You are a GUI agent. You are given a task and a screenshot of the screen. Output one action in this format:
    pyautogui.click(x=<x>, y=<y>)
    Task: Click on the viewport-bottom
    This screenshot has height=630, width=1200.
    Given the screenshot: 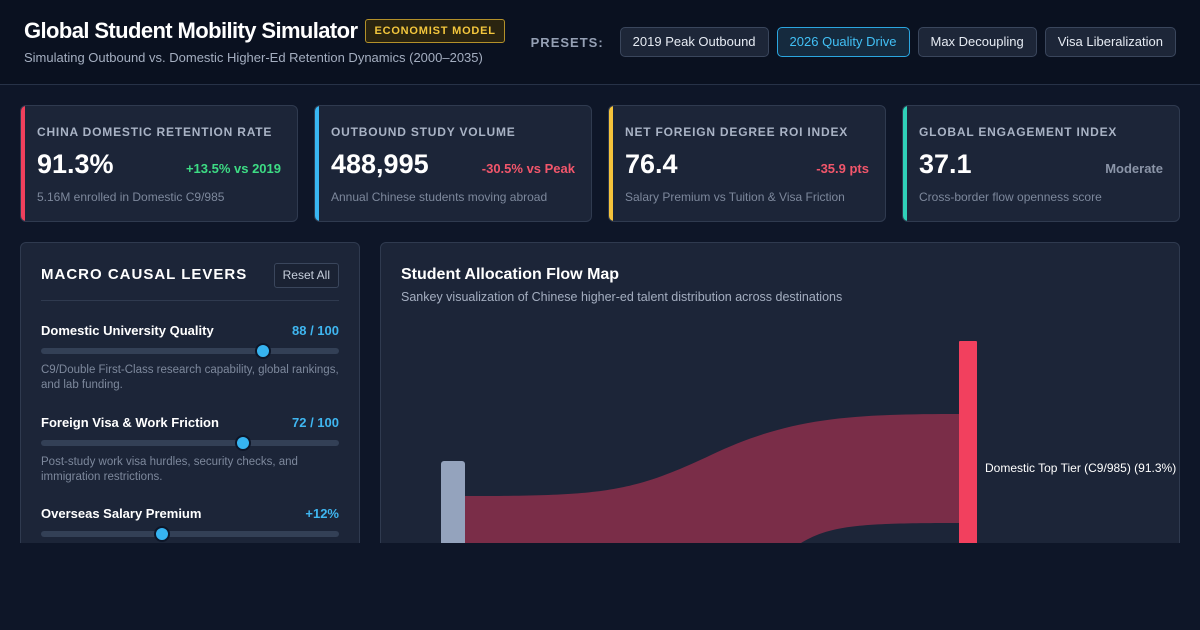 What is the action you would take?
    pyautogui.click(x=600, y=586)
    